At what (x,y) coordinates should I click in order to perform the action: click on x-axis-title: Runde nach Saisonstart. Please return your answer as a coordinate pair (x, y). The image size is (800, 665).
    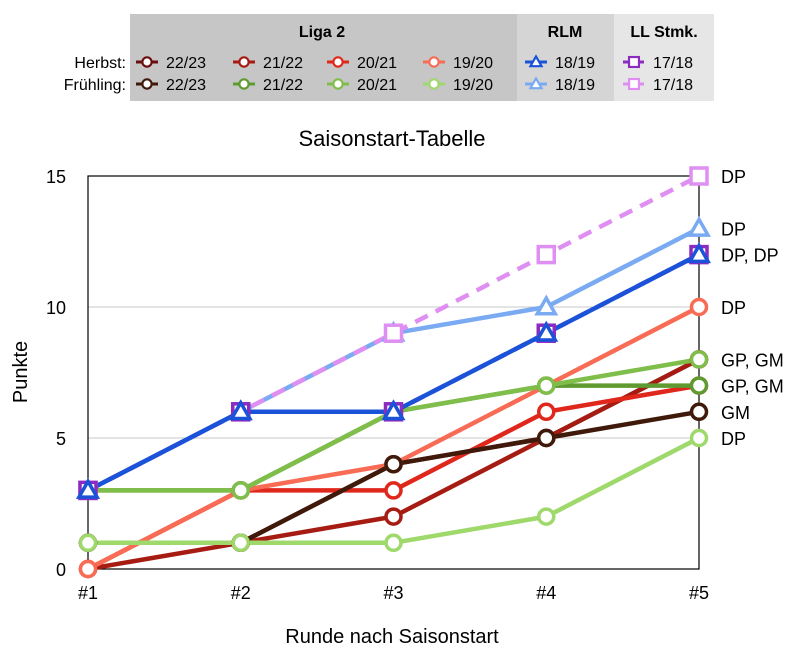
    Looking at the image, I should click on (392, 637).